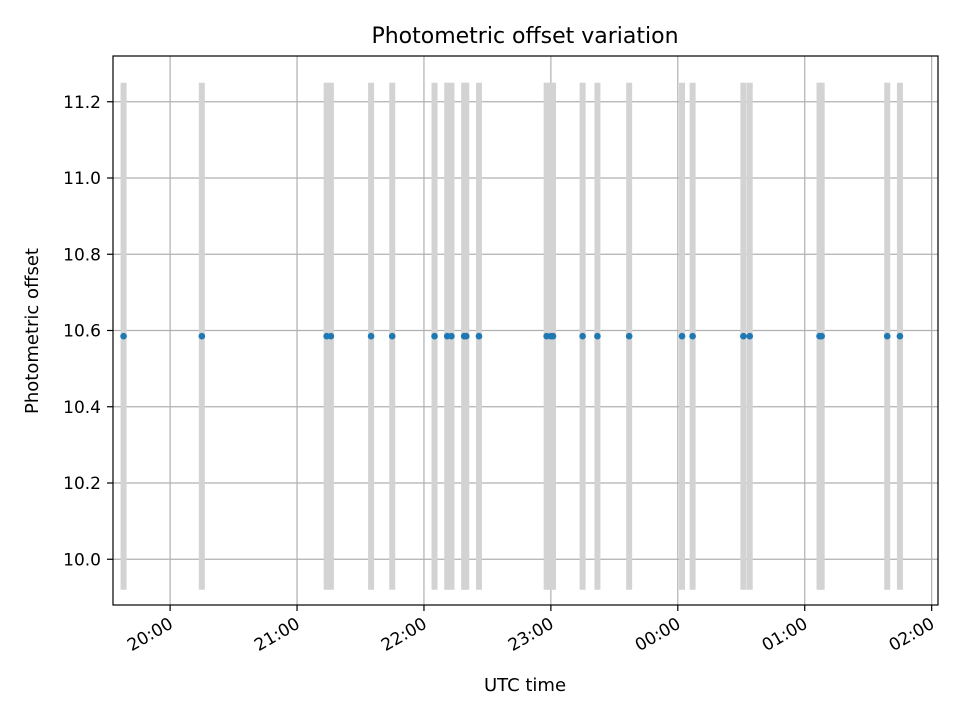 The height and width of the screenshot is (720, 960). I want to click on y-tick-label: 10.0, so click(82, 560).